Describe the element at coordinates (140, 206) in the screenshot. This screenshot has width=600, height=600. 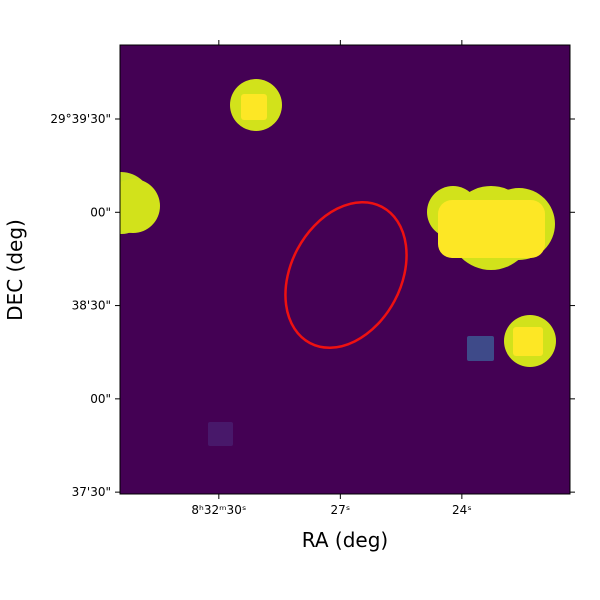
I see `source` at that location.